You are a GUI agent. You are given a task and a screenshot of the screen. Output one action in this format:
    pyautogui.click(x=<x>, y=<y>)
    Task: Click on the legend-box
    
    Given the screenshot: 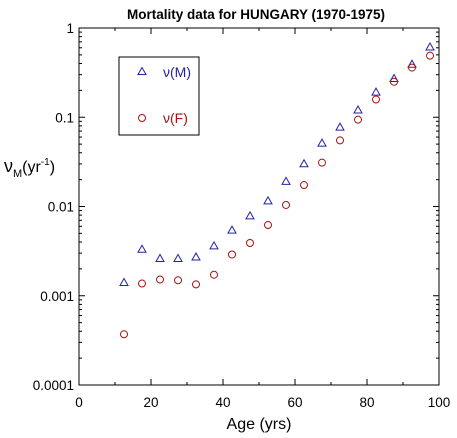 What is the action you would take?
    pyautogui.click(x=159, y=96)
    